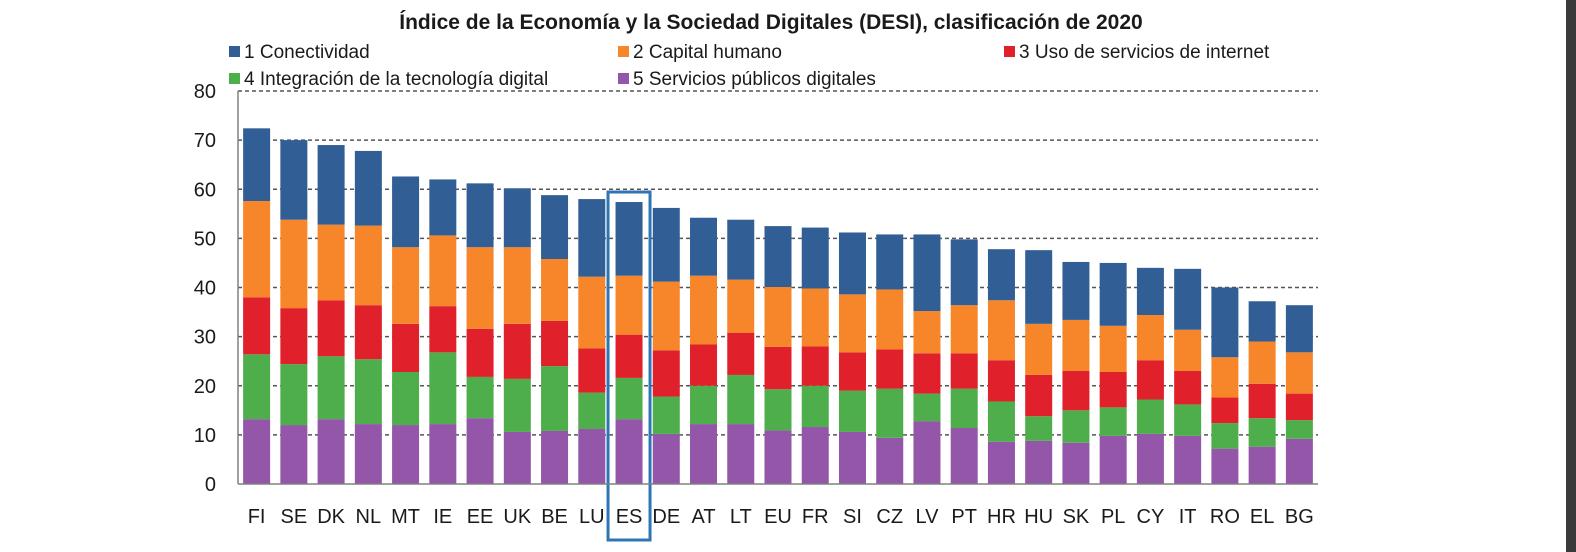 The width and height of the screenshot is (1576, 552). What do you see at coordinates (205, 92) in the screenshot?
I see `y-tick-label: 80` at bounding box center [205, 92].